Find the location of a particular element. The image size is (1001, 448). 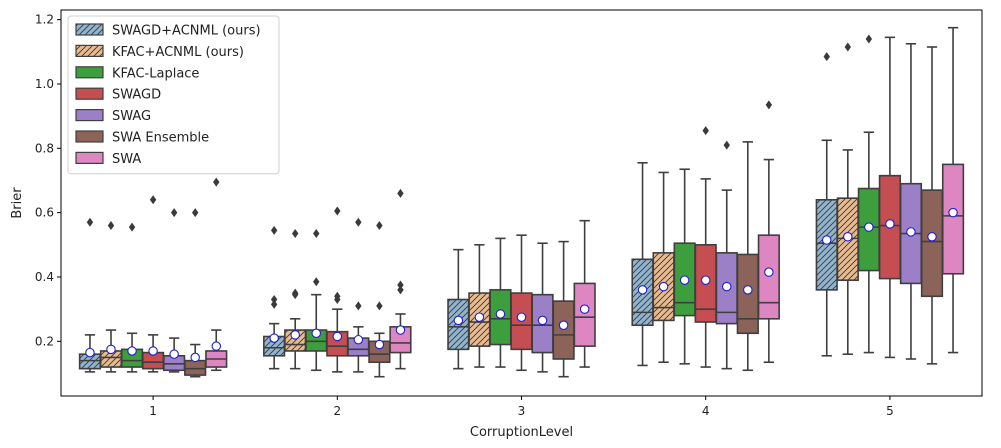

x-axis-title: CorruptionLevel is located at coordinates (521, 432).